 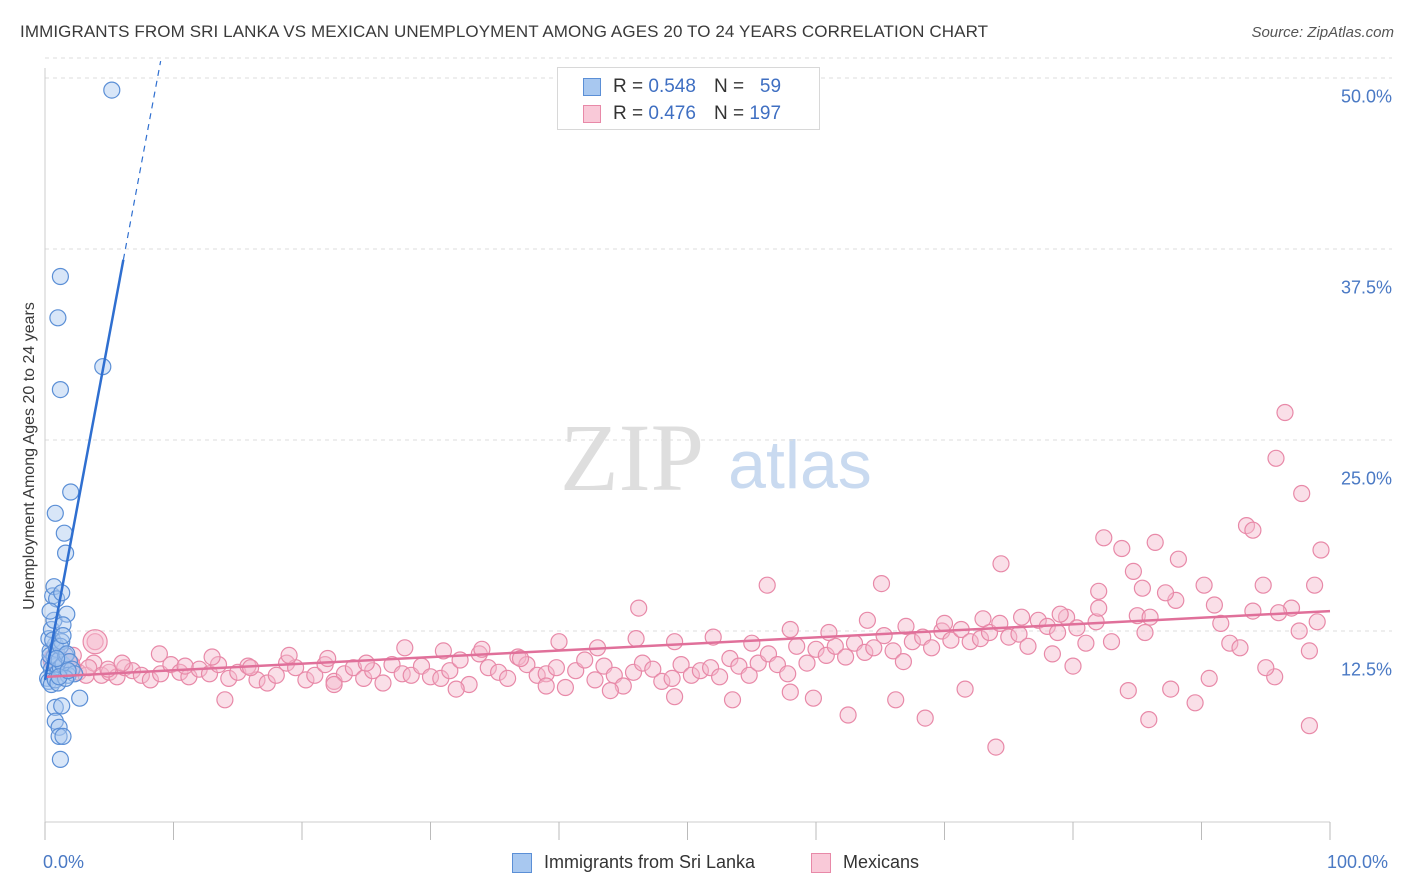 What do you see at coordinates (79, 425) in the screenshot?
I see `sri-lanka-points` at bounding box center [79, 425].